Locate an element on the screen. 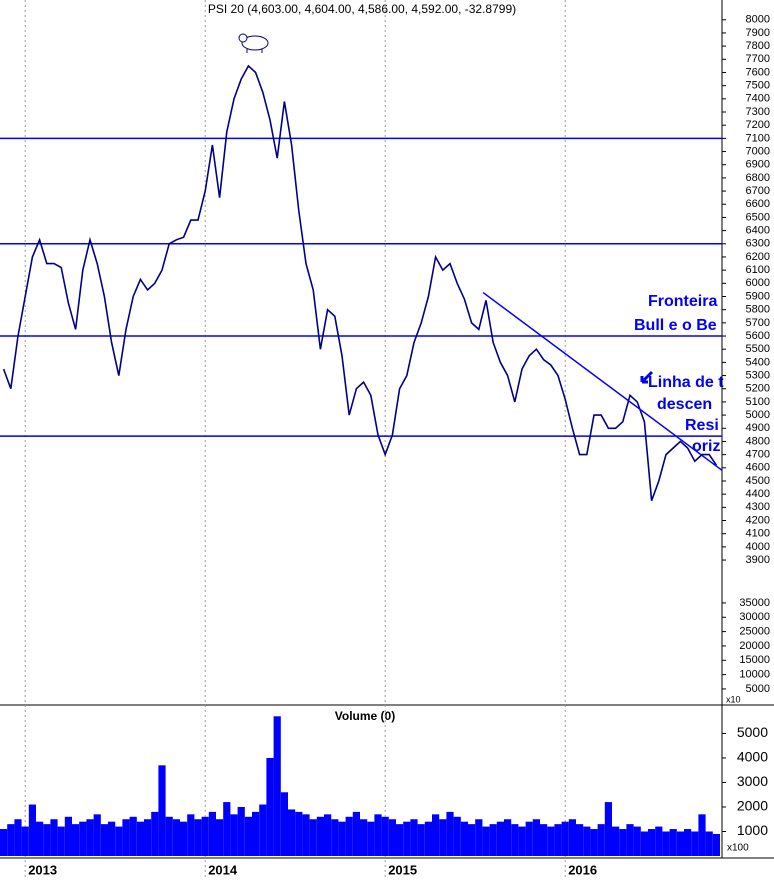 Image resolution: width=774 pixels, height=880 pixels. y-tick-label: 7600 is located at coordinates (758, 72).